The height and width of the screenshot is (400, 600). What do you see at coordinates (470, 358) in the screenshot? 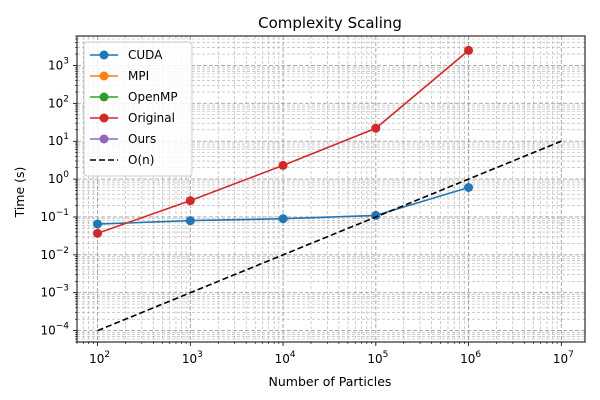
I see `x-tick-label: 10⁶` at bounding box center [470, 358].